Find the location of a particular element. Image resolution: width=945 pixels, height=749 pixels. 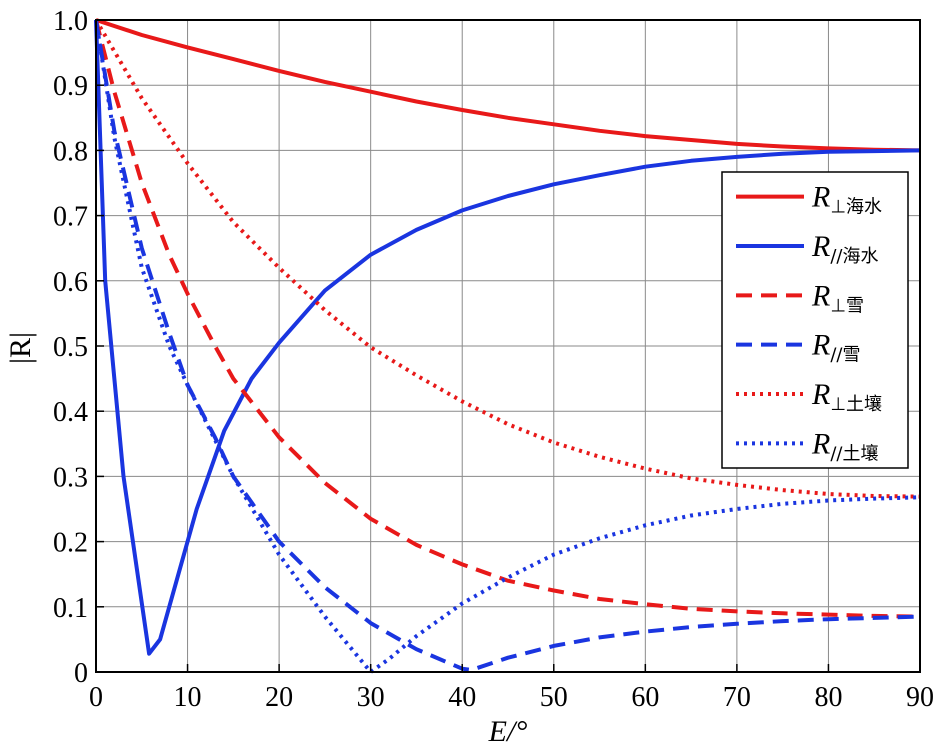

x-tick-label: 40 is located at coordinates (462, 697).